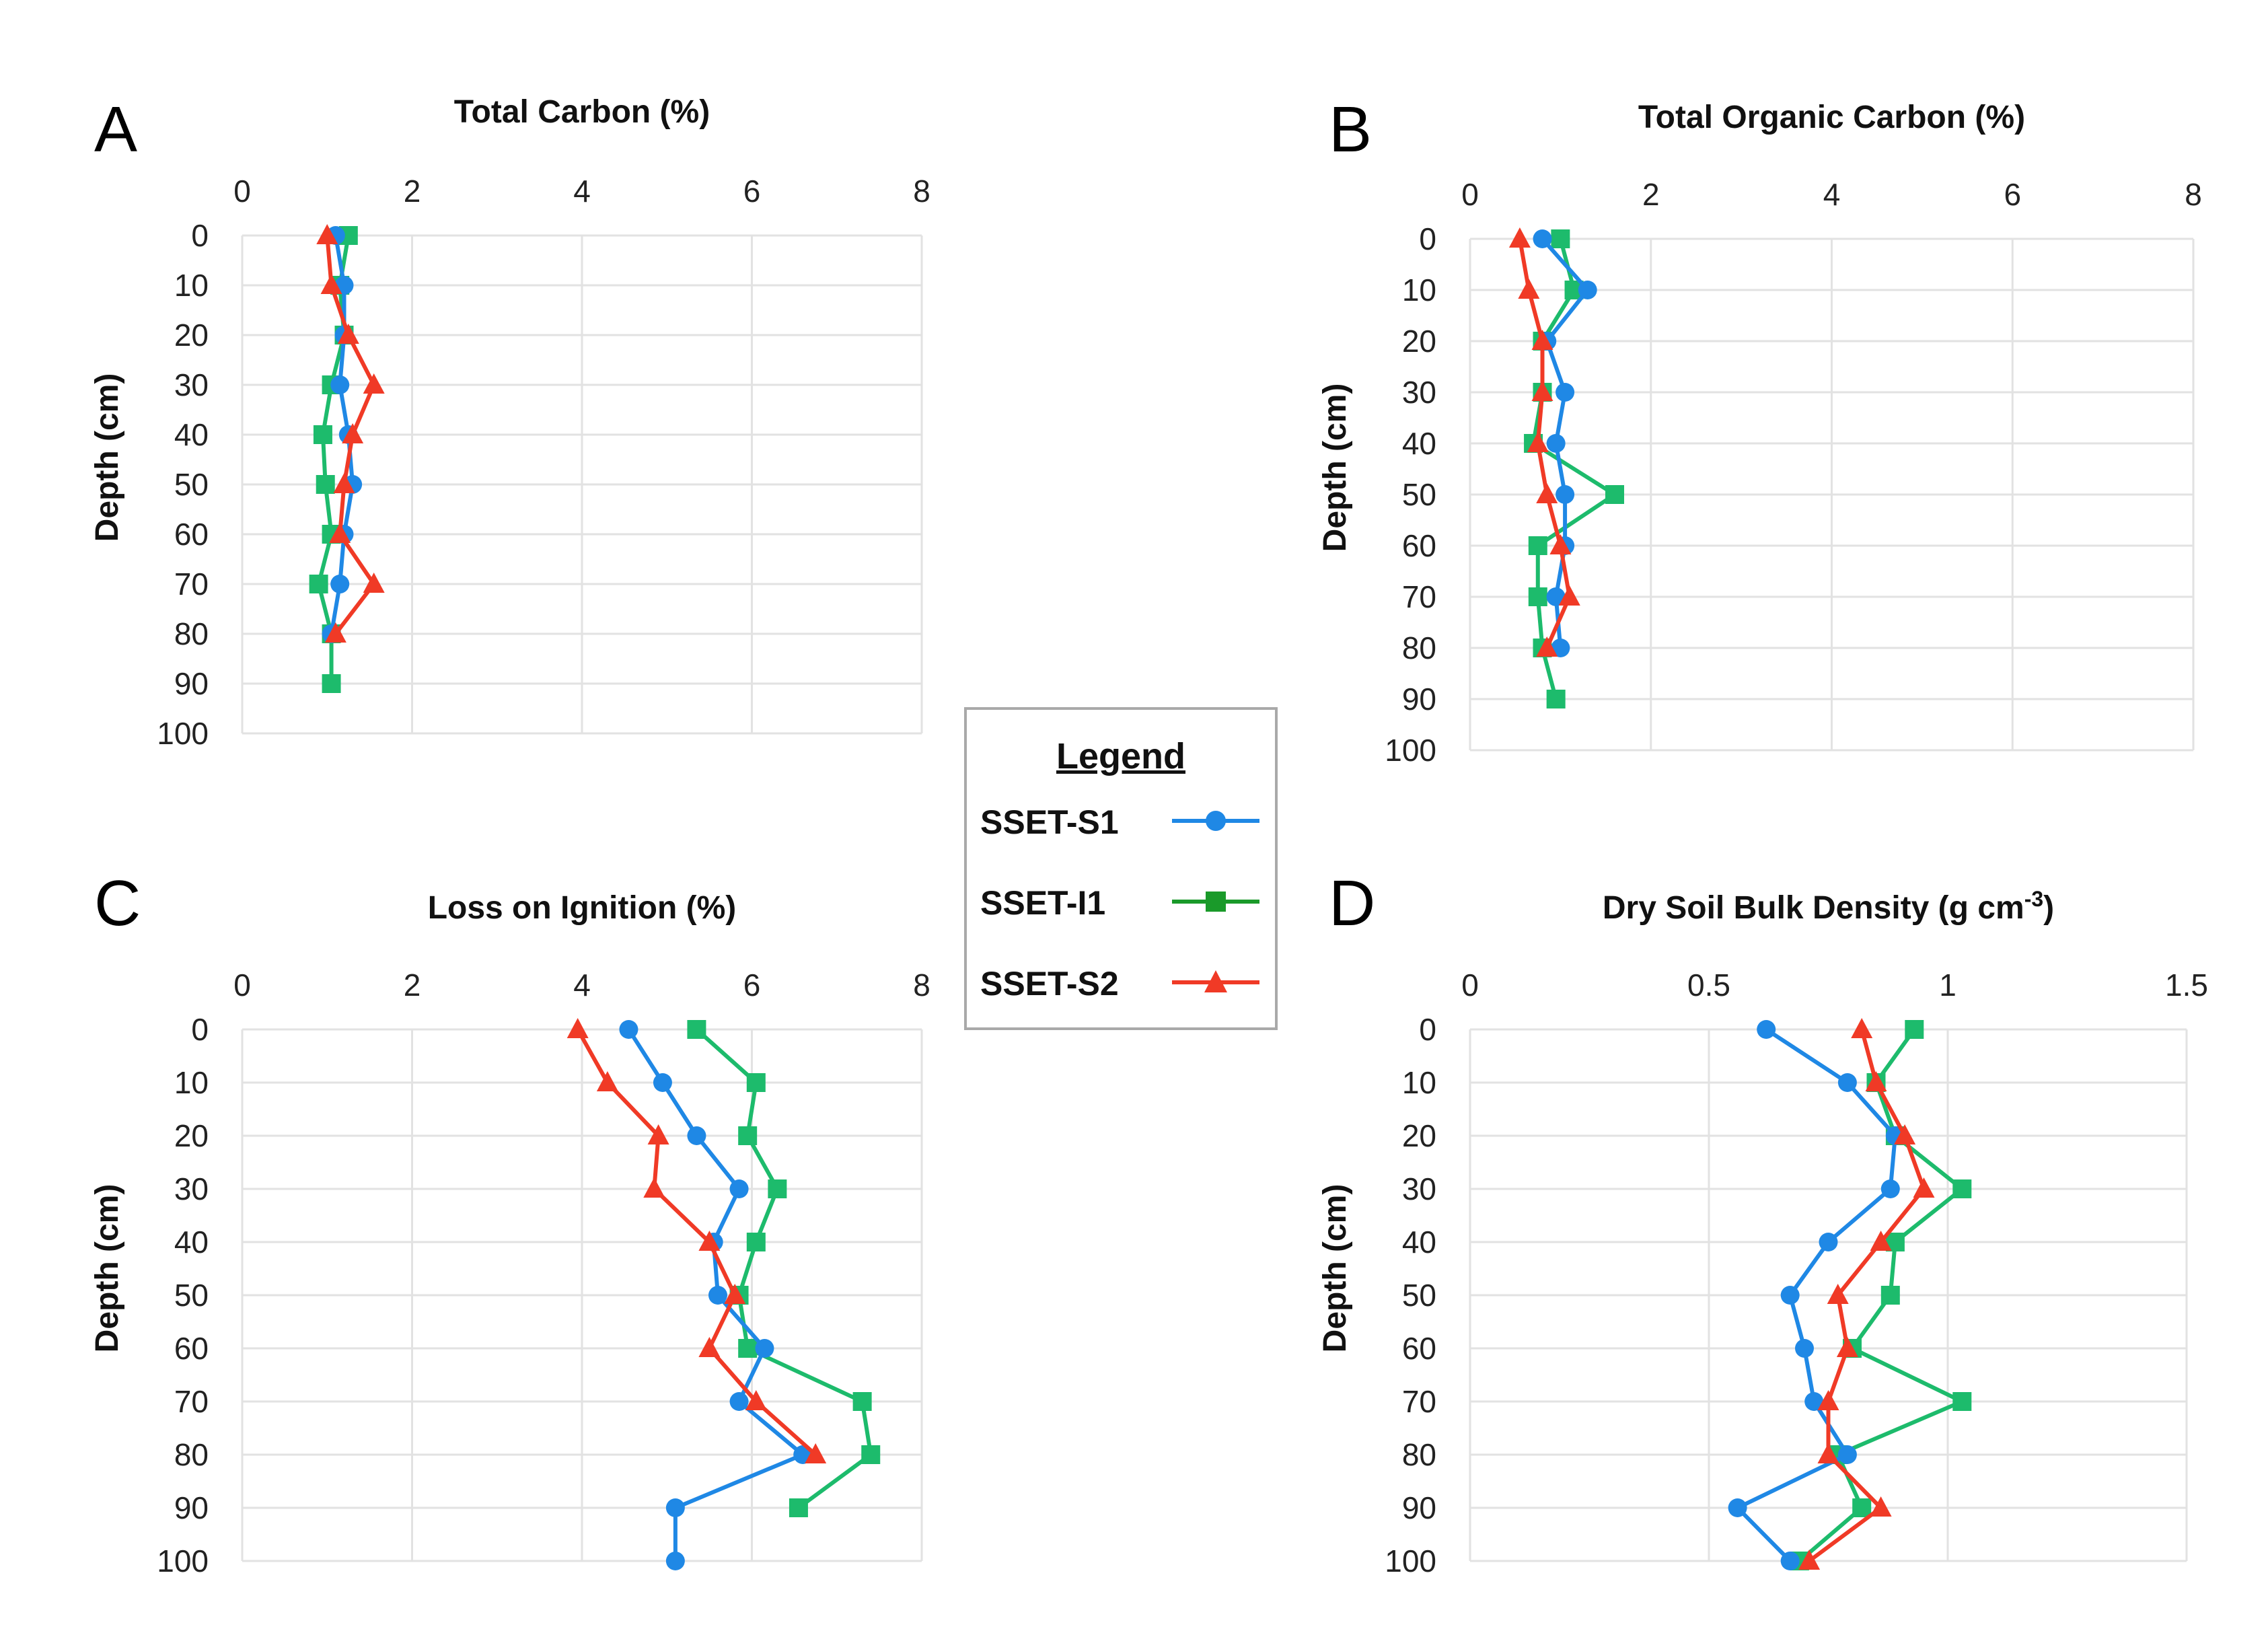  I want to click on series-sset-i1, so click(1574, 468).